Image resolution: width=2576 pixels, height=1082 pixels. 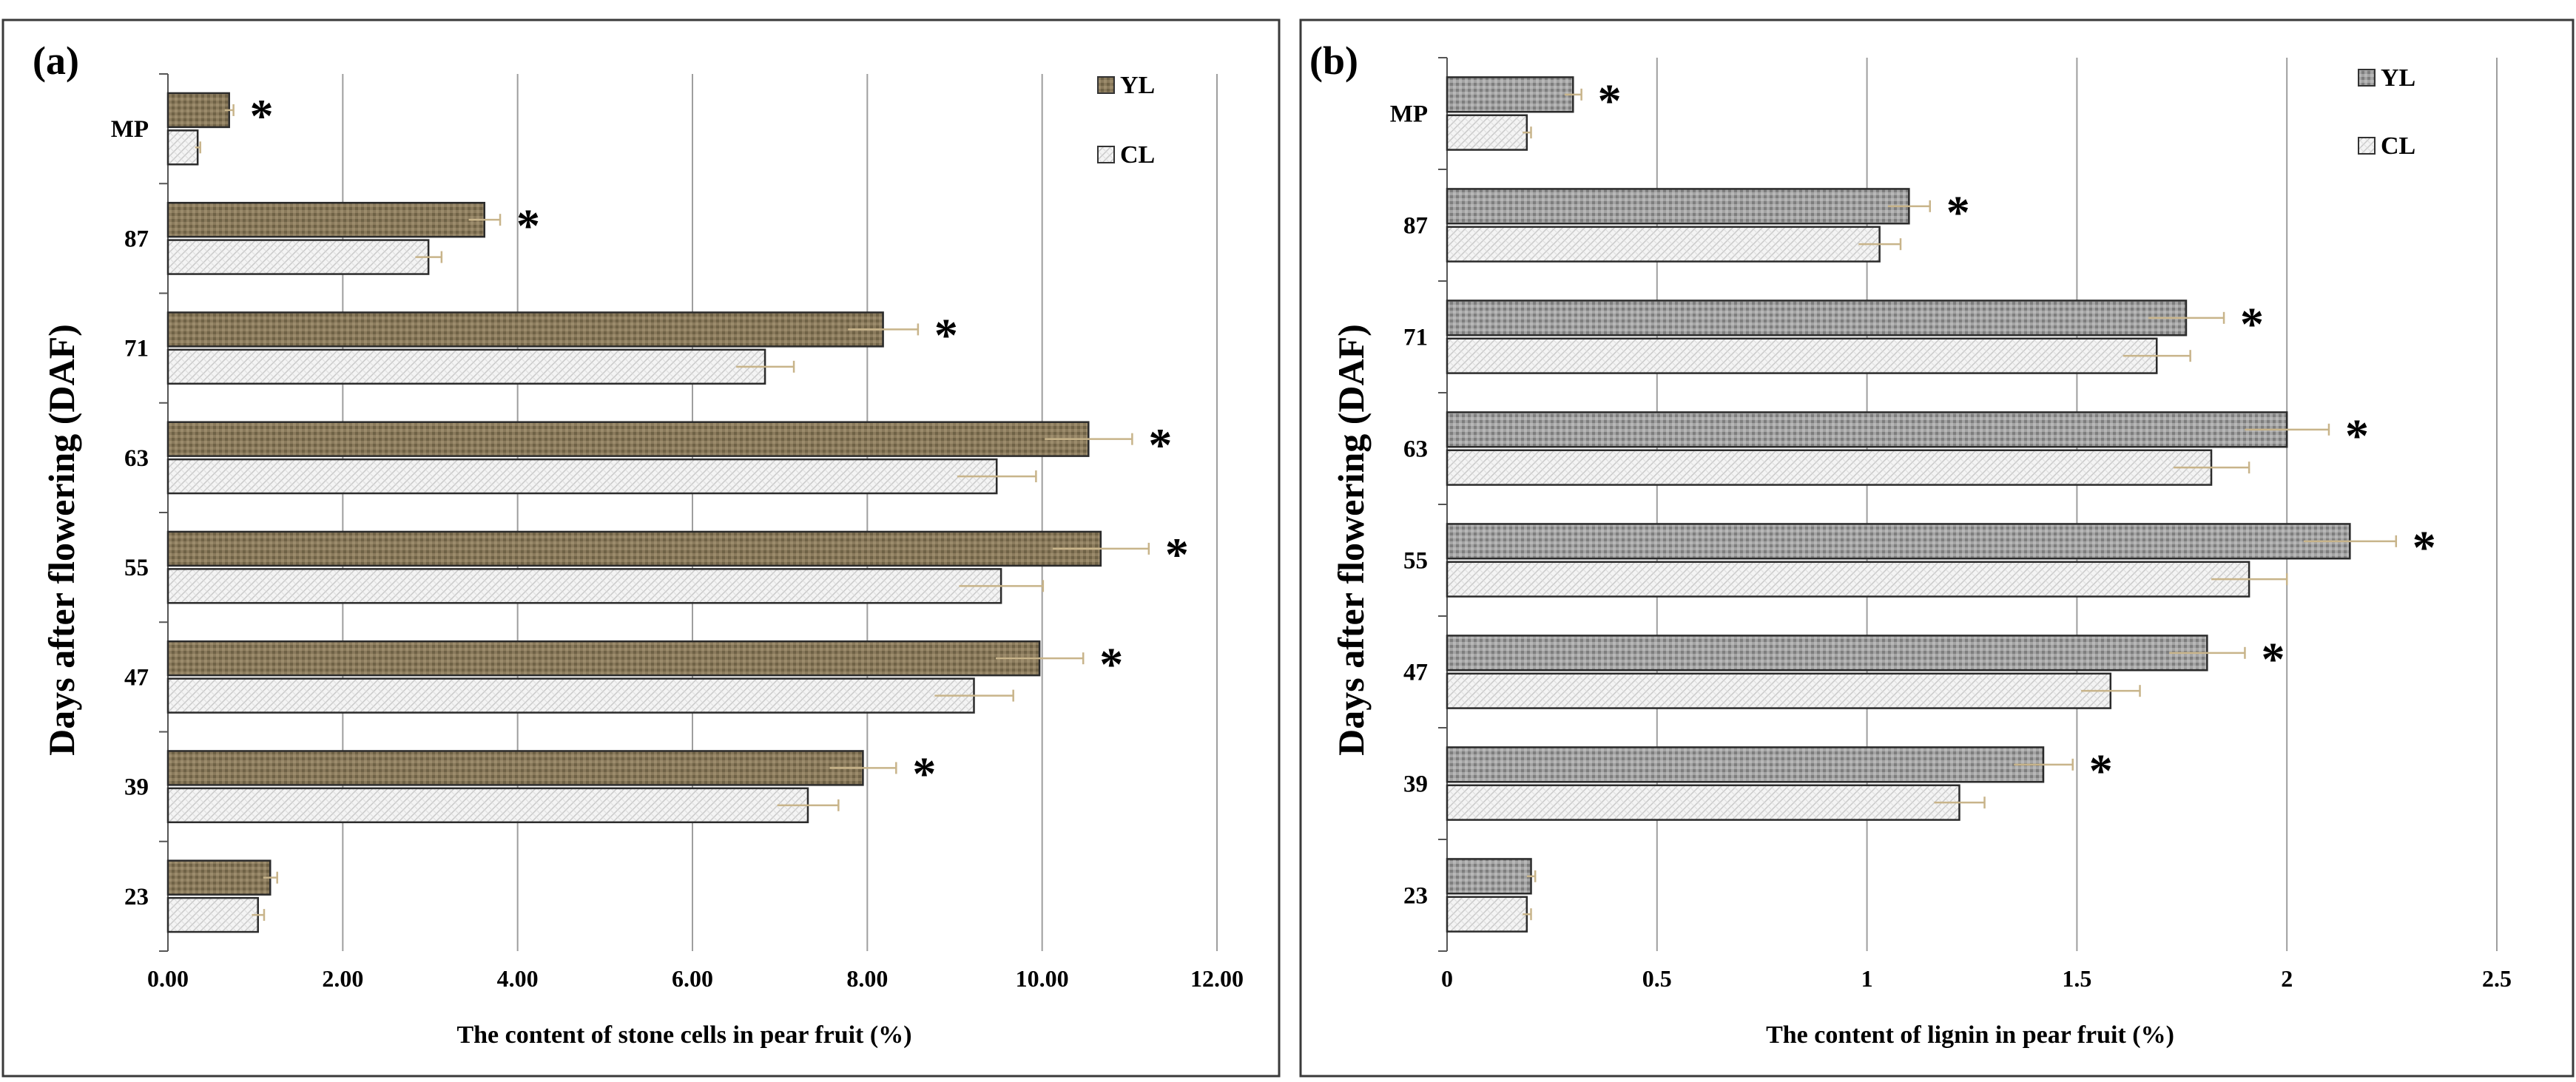 What do you see at coordinates (1867, 978) in the screenshot?
I see `x-tick-label: 1` at bounding box center [1867, 978].